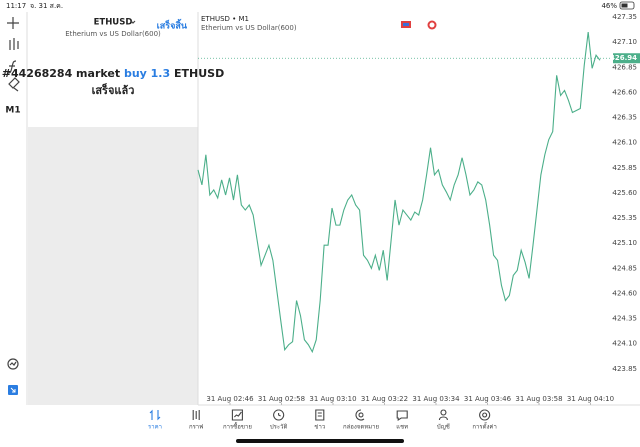  What do you see at coordinates (12, 111) in the screenshot?
I see `timeframe-button: M1` at bounding box center [12, 111].